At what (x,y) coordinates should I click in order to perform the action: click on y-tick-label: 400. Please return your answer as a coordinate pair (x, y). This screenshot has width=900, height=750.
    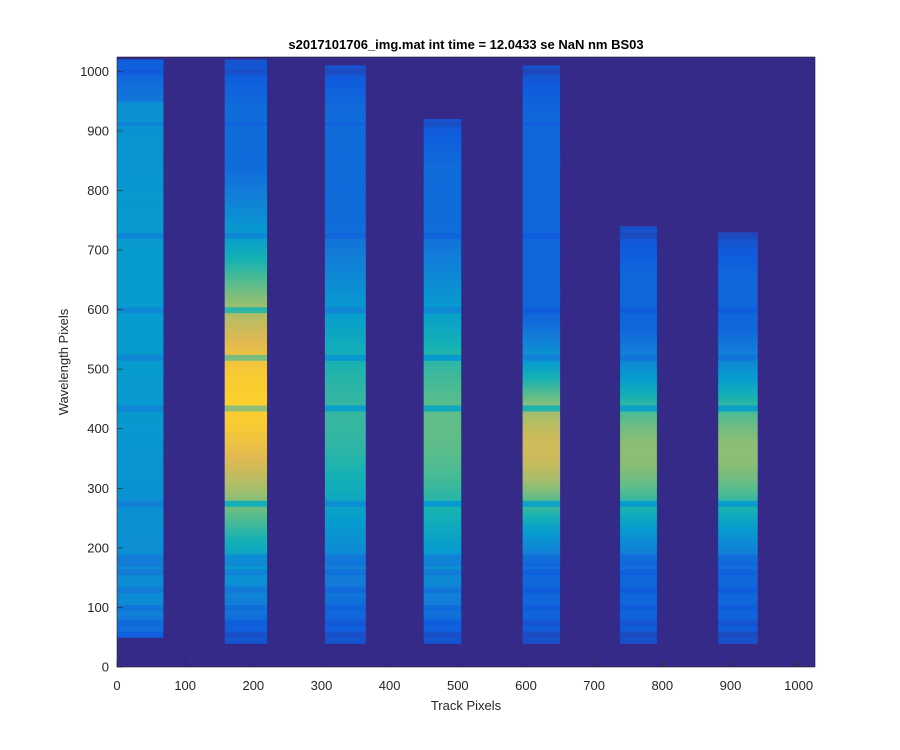
    Looking at the image, I should click on (98, 428).